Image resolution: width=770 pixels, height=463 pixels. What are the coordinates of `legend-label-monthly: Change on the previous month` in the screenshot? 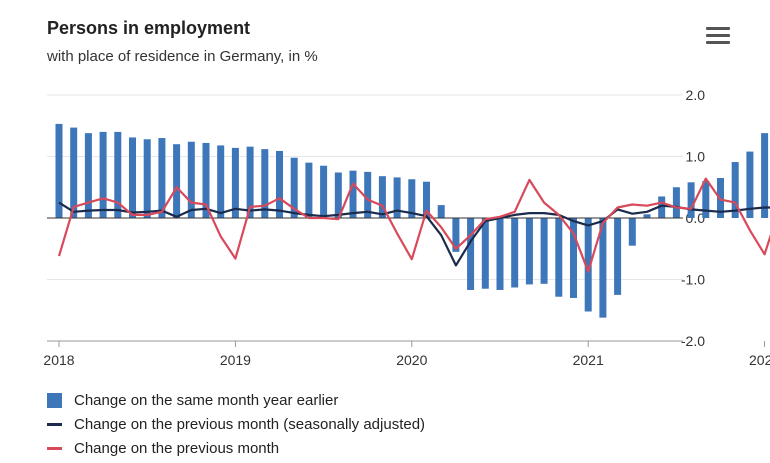 It's located at (177, 448).